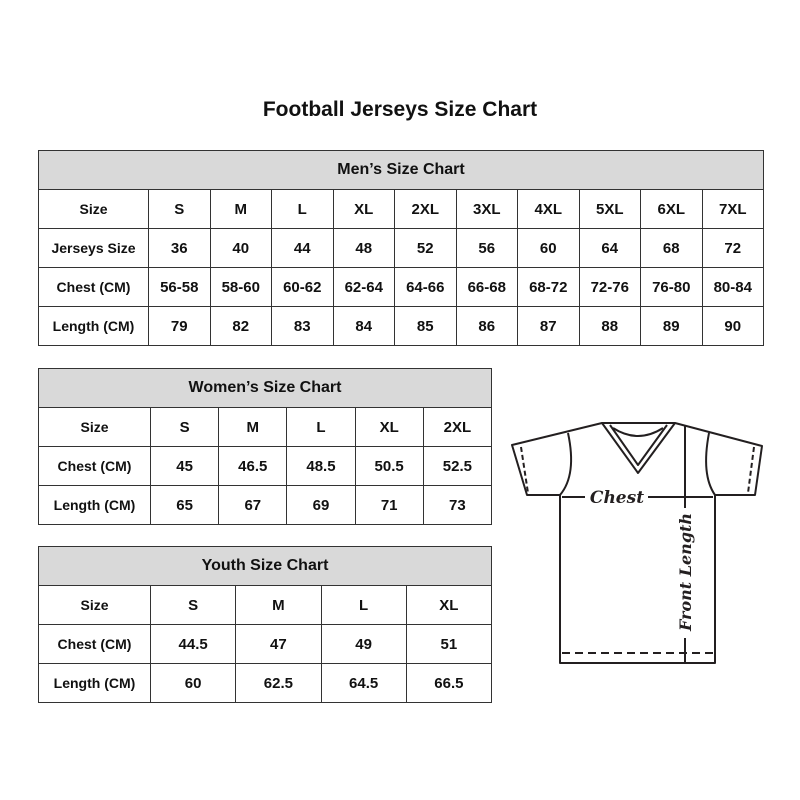 Image resolution: width=800 pixels, height=800 pixels. I want to click on table-cell: 84, so click(363, 326).